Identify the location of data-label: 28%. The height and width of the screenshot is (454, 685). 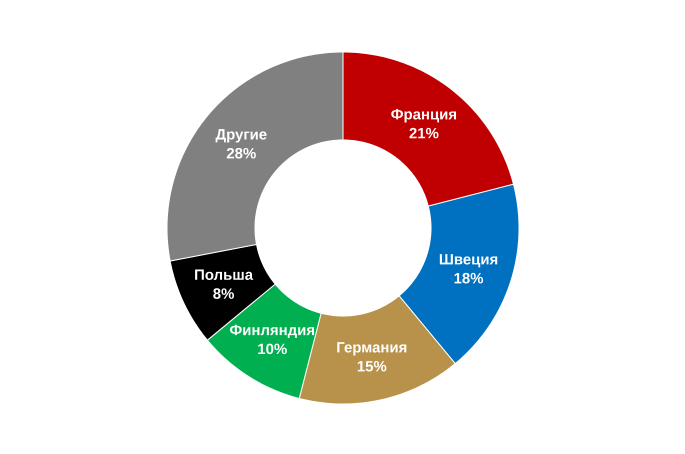
(241, 153).